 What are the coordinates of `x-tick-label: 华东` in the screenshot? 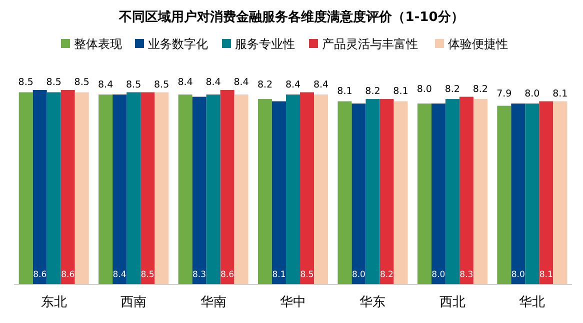 It's located at (373, 302).